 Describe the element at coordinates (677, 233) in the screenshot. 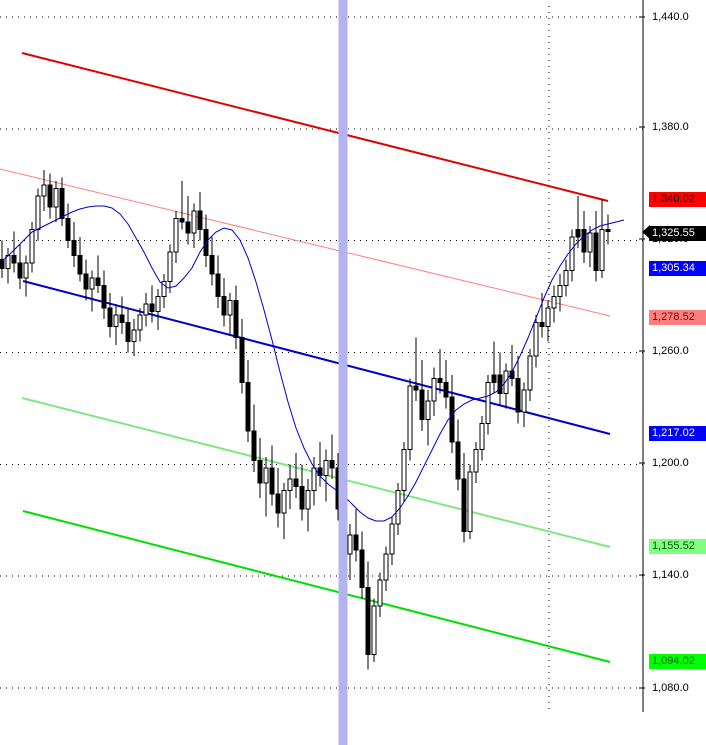

I see `last-price-badge: 1,325.55` at that location.